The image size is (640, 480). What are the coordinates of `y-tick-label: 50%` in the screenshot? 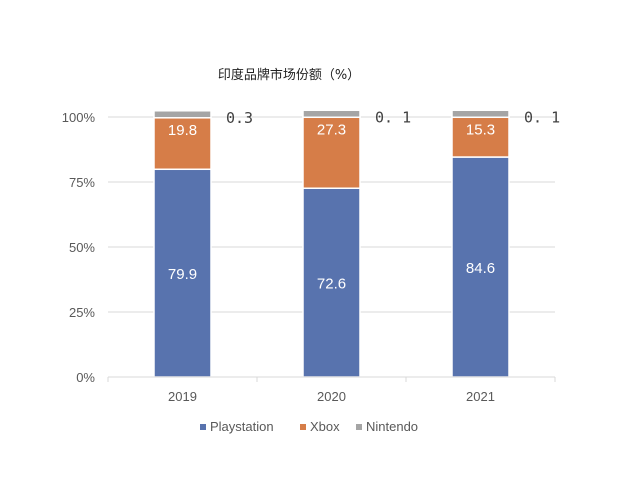 It's located at (82, 247).